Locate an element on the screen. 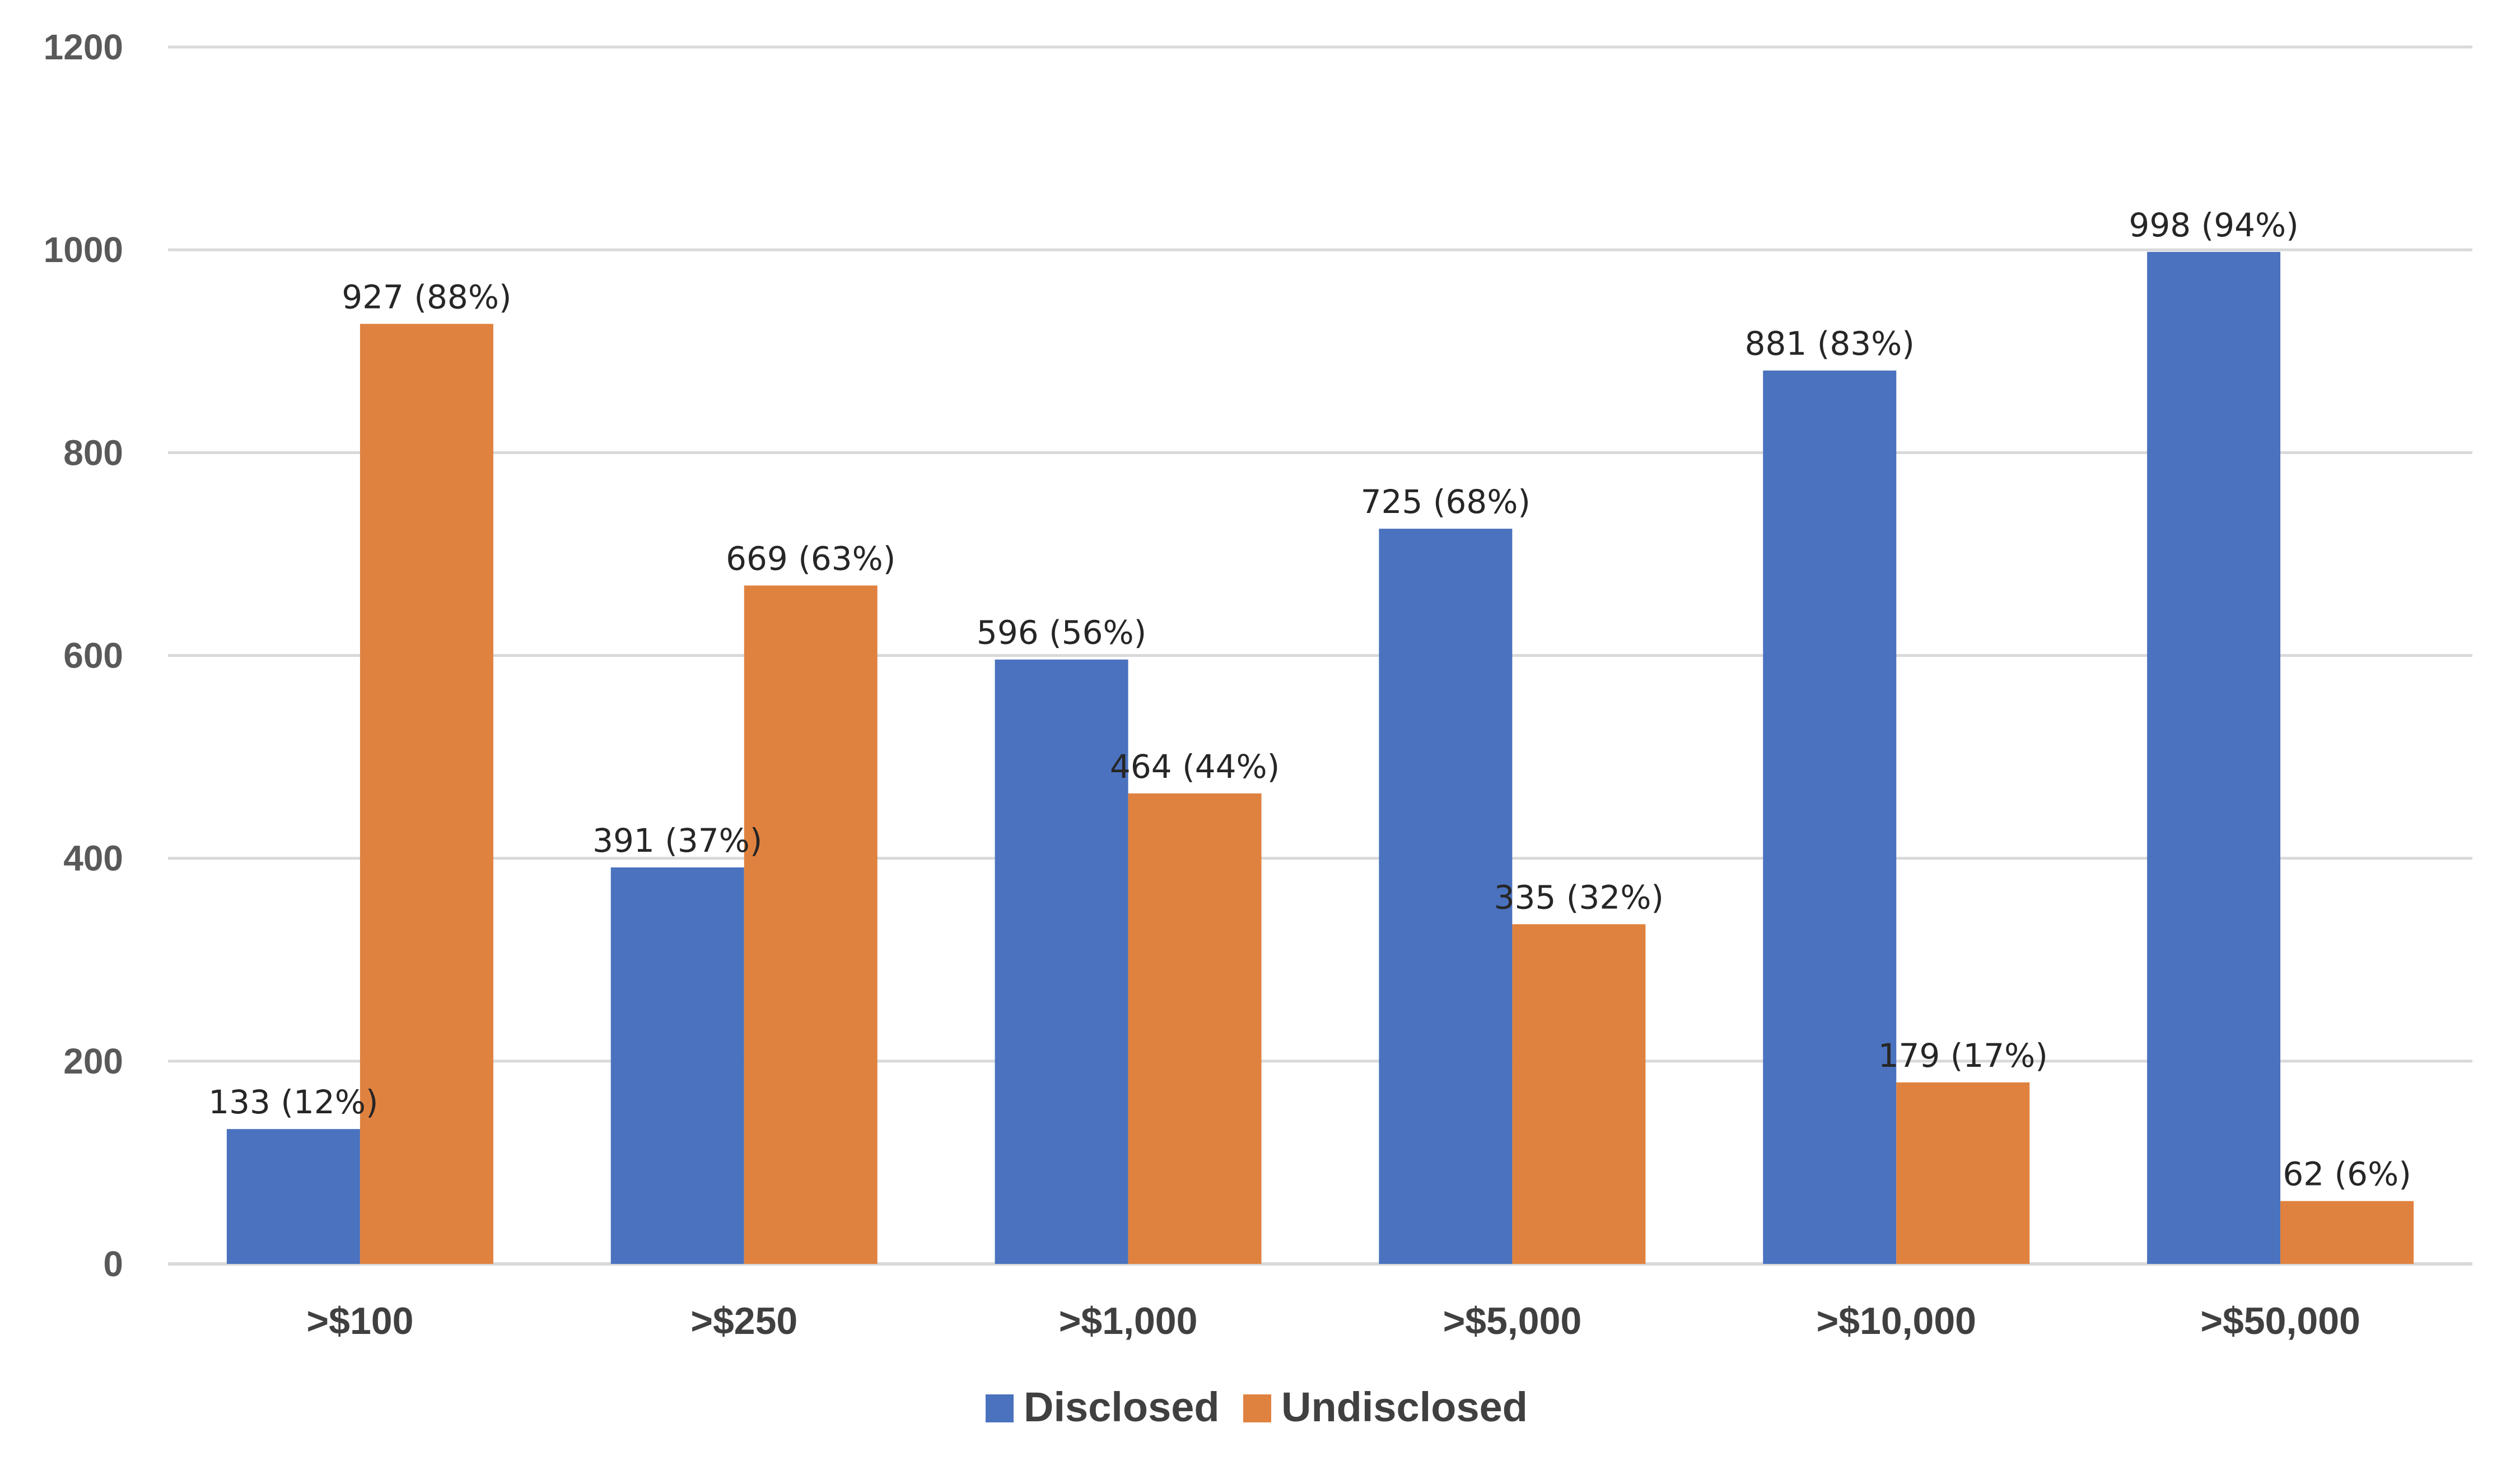 This screenshot has height=1484, width=2506. x-category-label: >$1,000 is located at coordinates (1129, 1321).